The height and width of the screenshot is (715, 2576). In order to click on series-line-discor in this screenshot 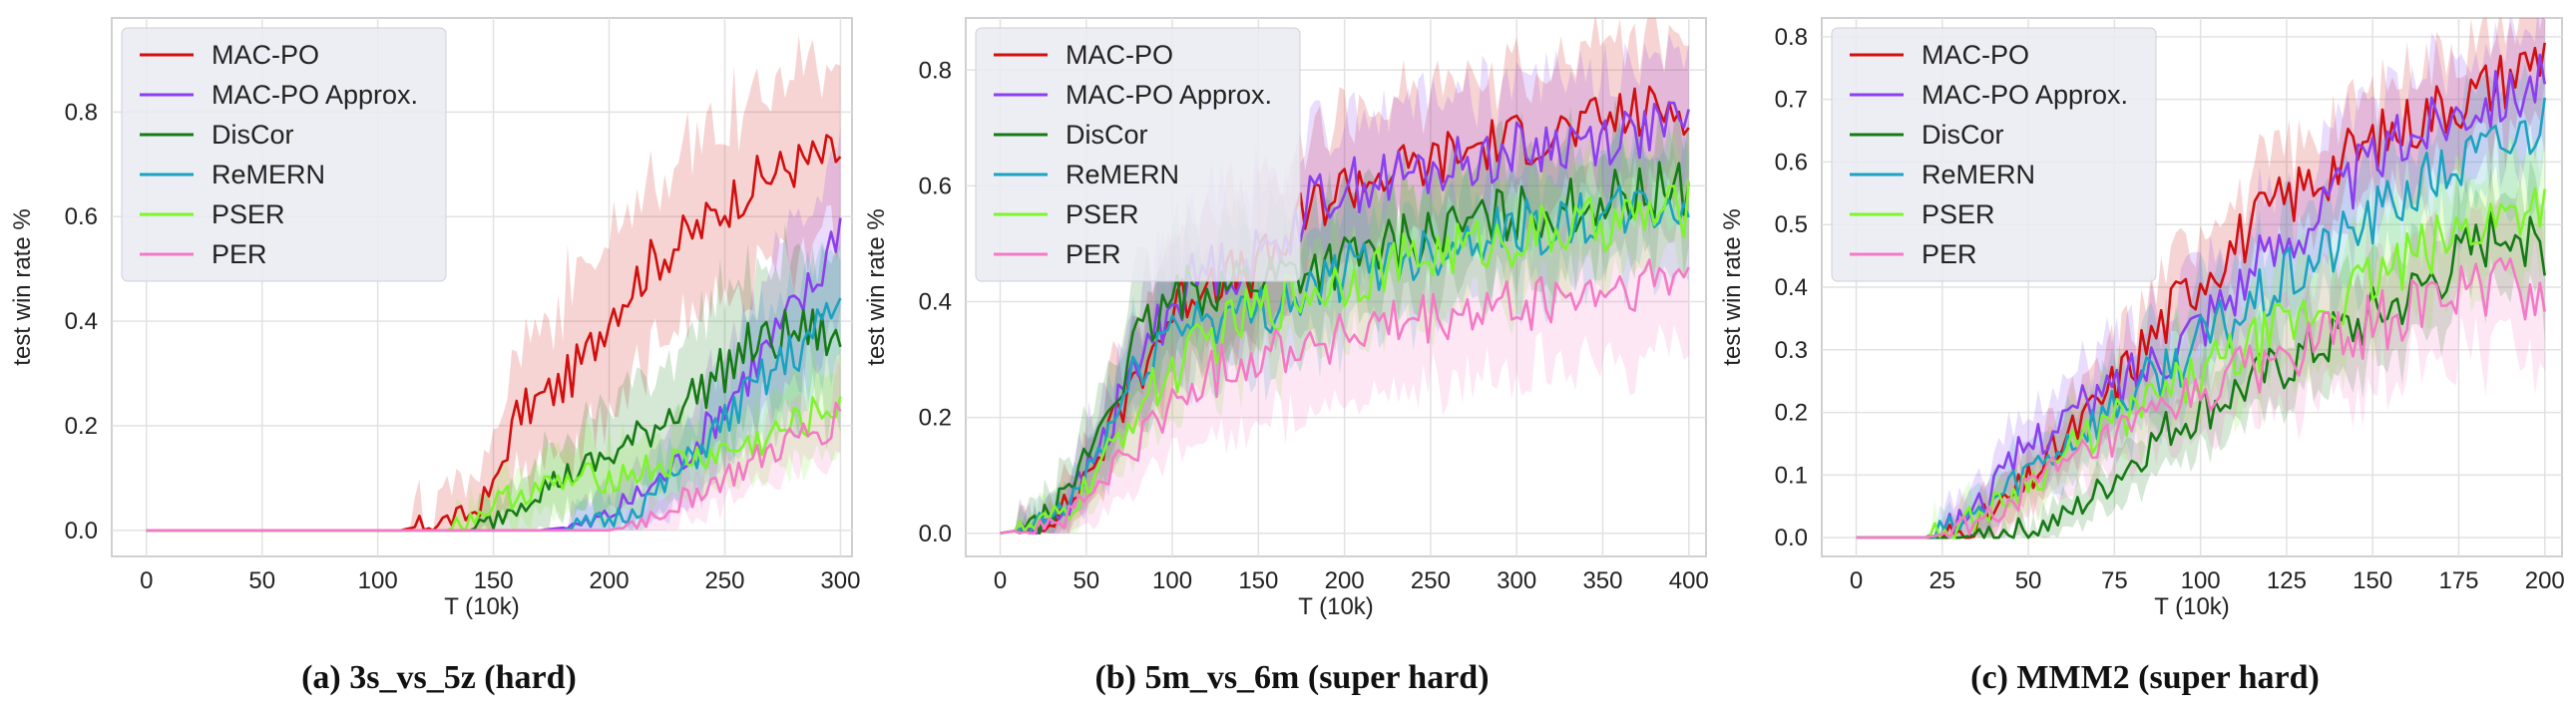, I will do `click(2201, 374)`.